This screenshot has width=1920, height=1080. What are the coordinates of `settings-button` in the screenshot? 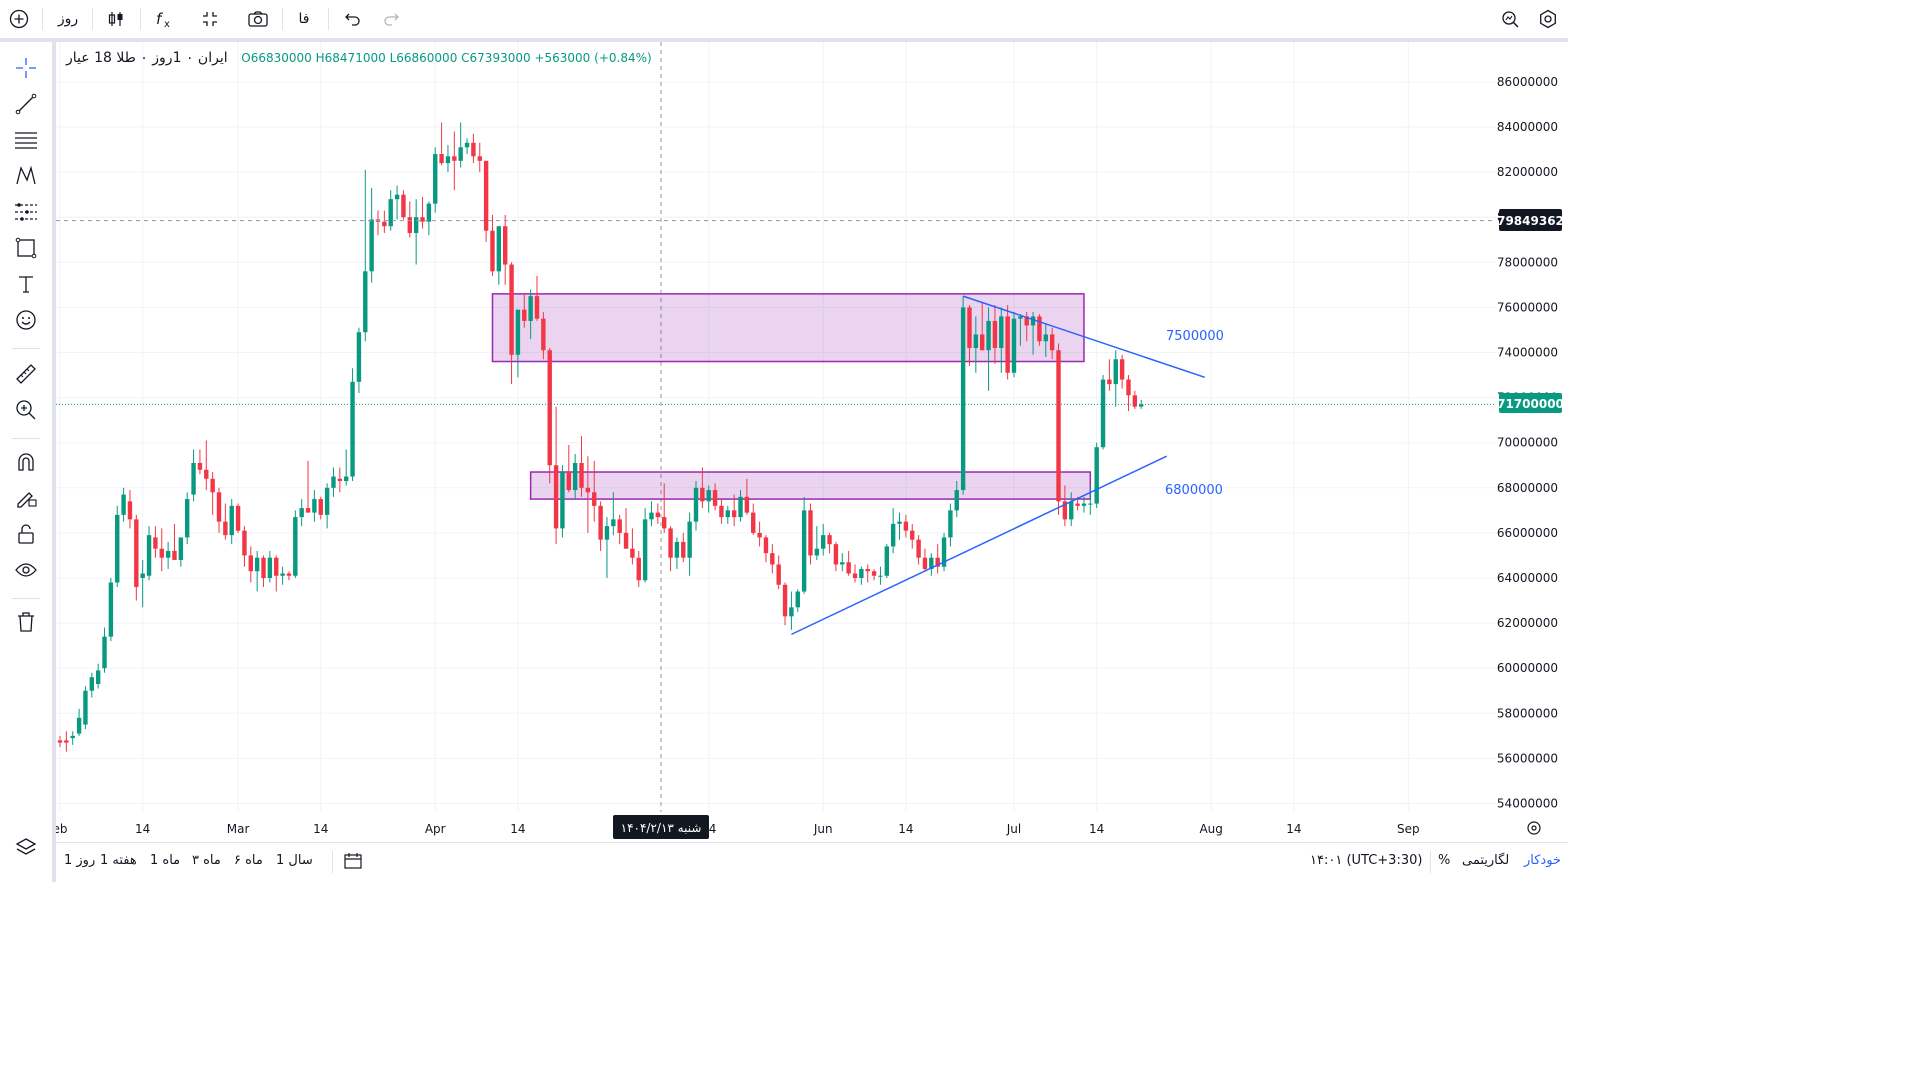 It's located at (1548, 19).